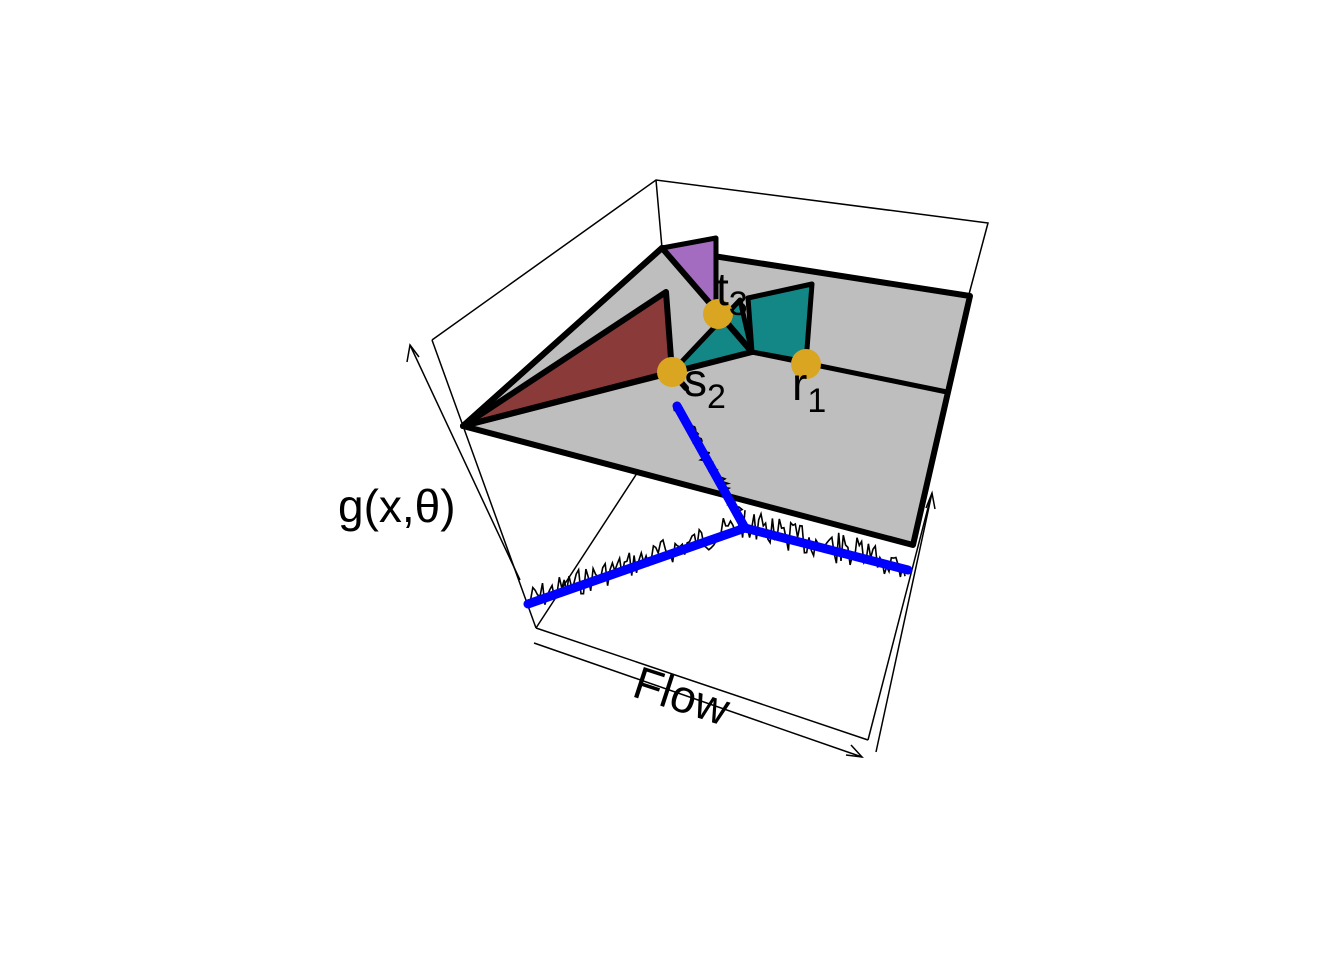 The height and width of the screenshot is (960, 1344). I want to click on x-axis-label: Flow, so click(681, 696).